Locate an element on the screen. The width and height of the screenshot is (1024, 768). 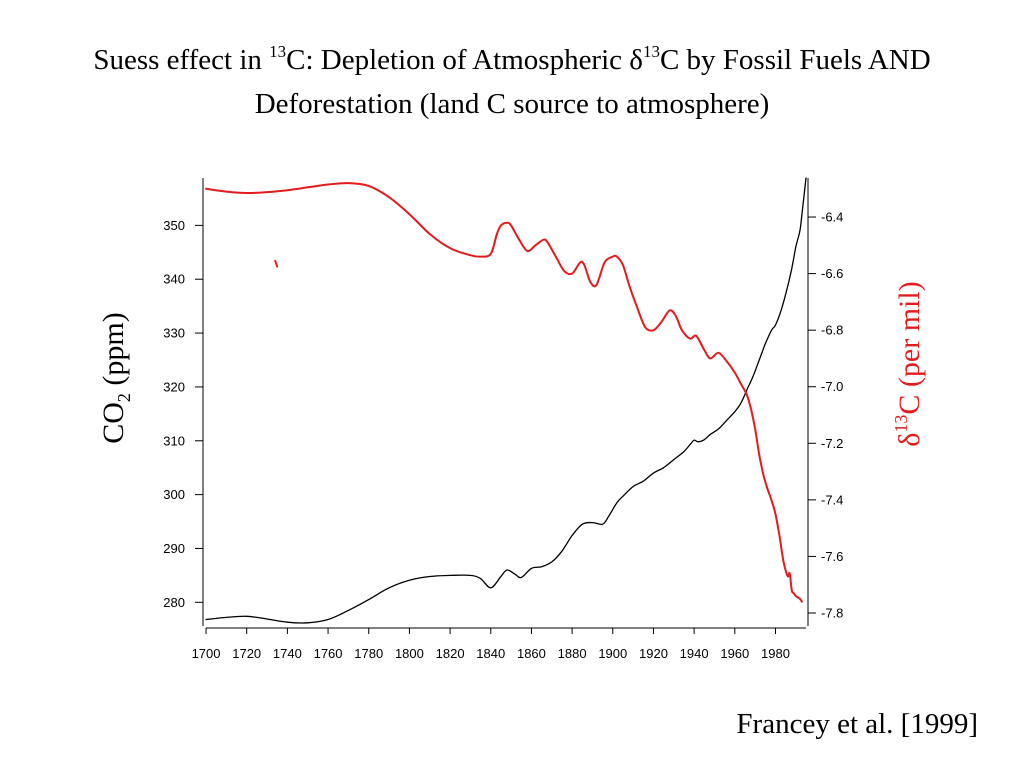
x-tick-label: 1700 is located at coordinates (206, 653).